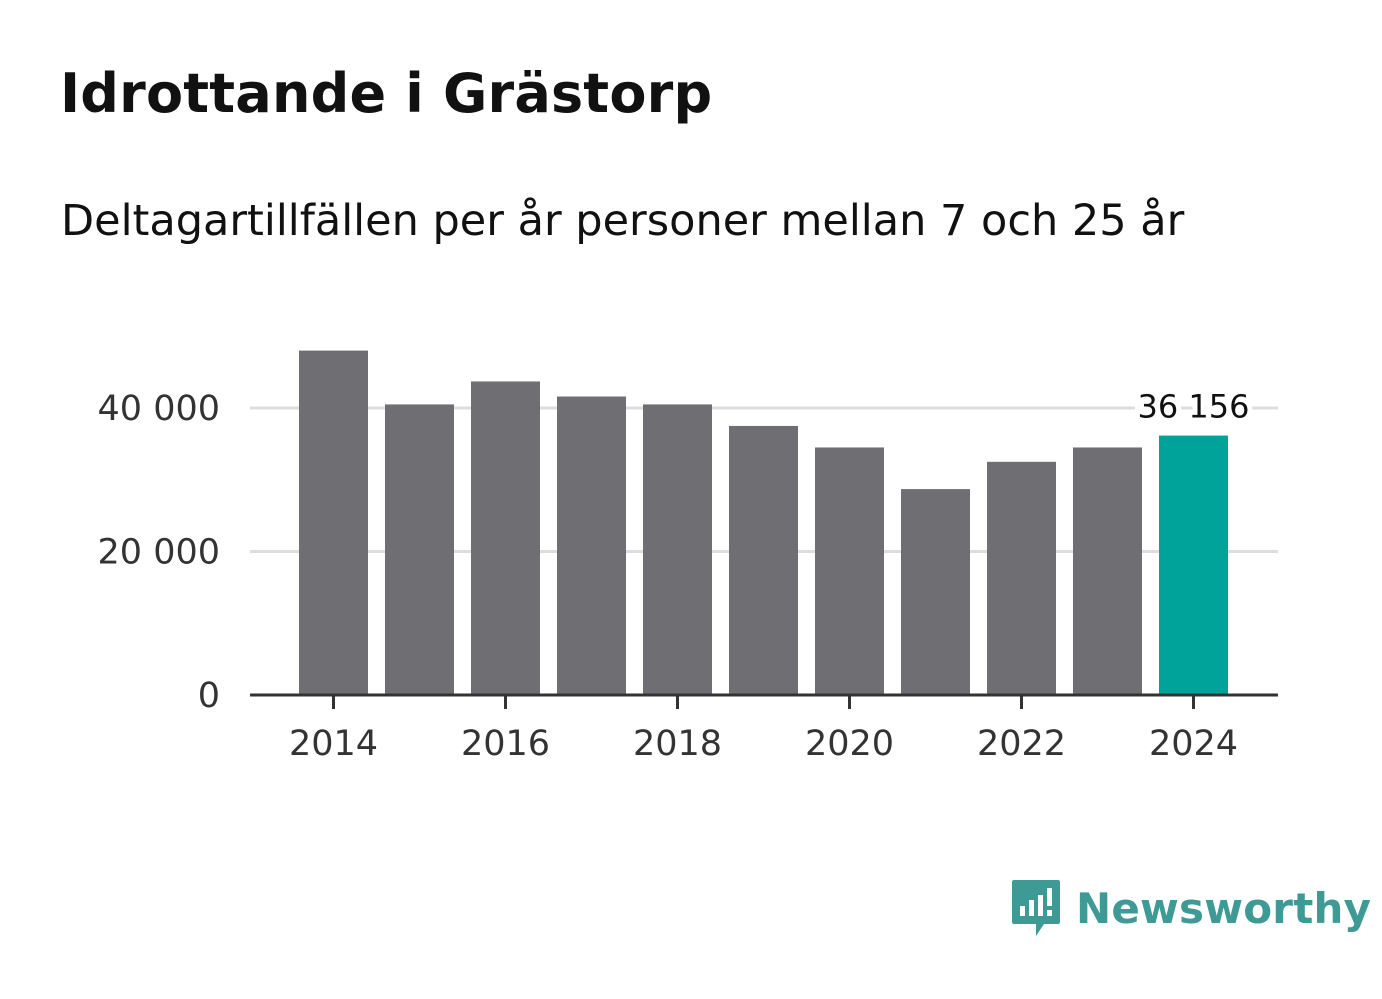 The height and width of the screenshot is (999, 1382). I want to click on brand-logo: Newsworthy, so click(1190, 908).